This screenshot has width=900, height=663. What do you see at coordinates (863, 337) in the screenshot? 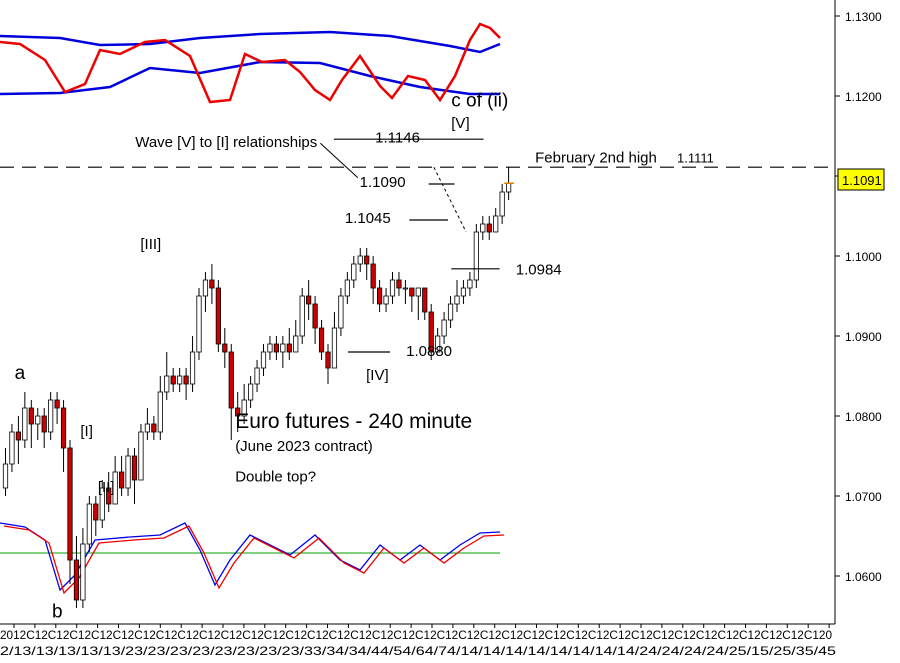
I see `y-tick-label: 1.0900` at bounding box center [863, 337].